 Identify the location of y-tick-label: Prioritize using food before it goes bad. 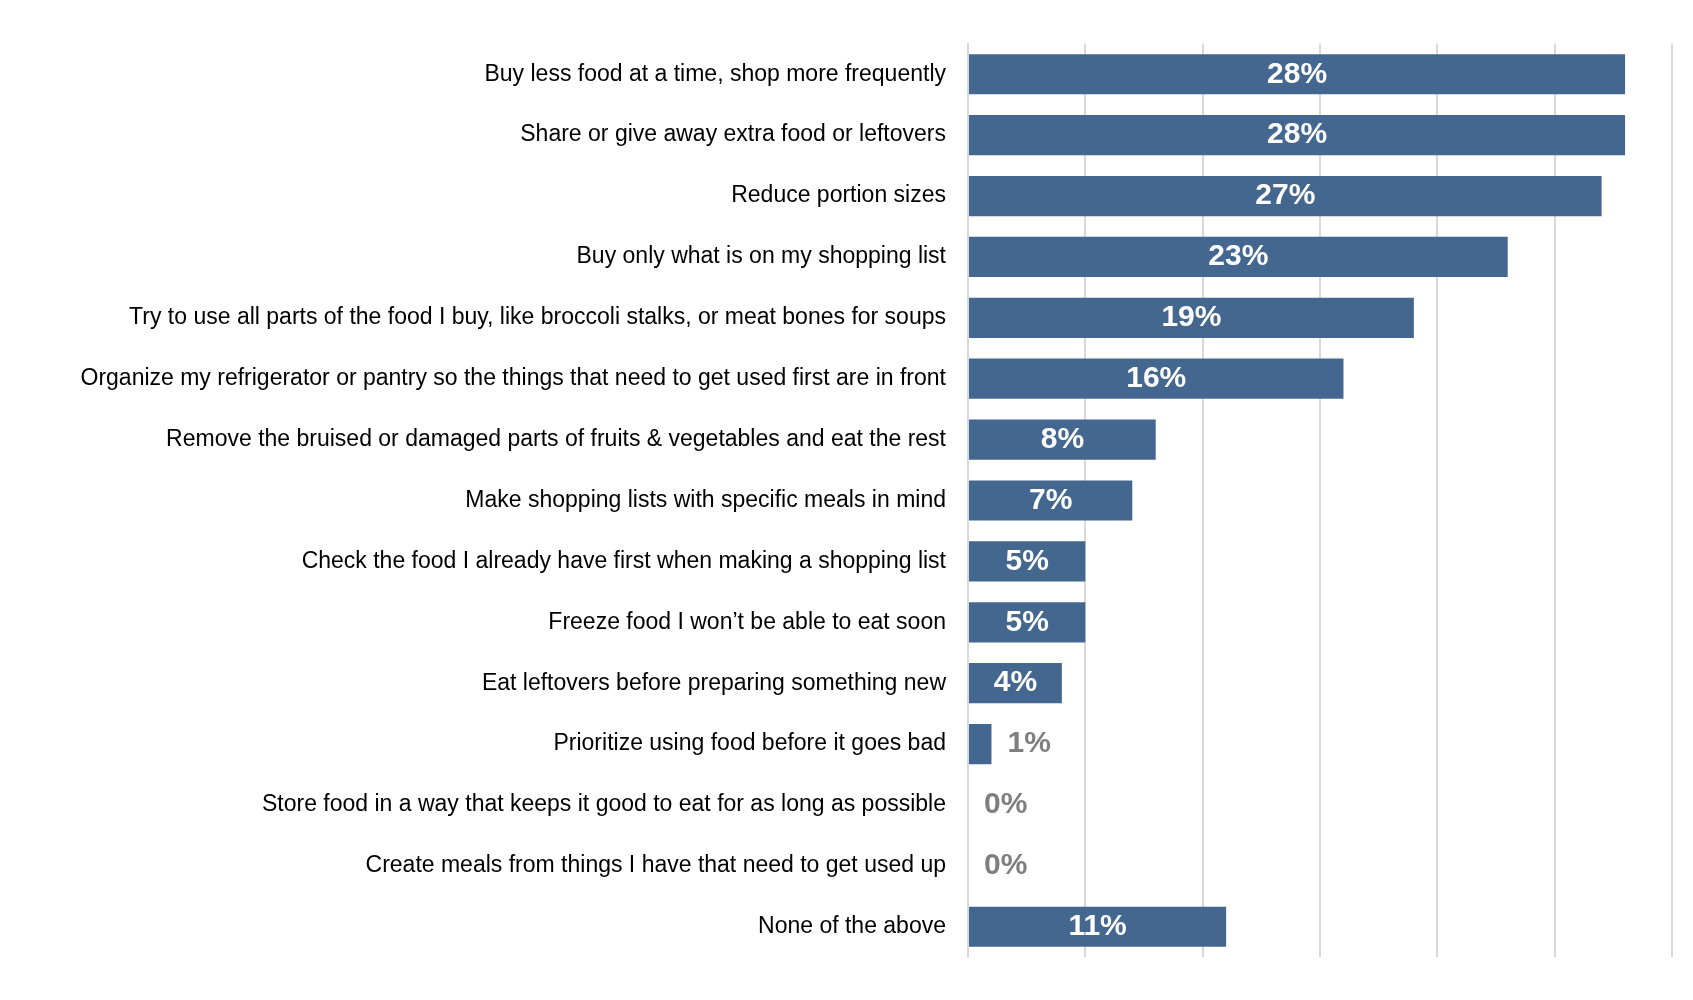
(749, 742).